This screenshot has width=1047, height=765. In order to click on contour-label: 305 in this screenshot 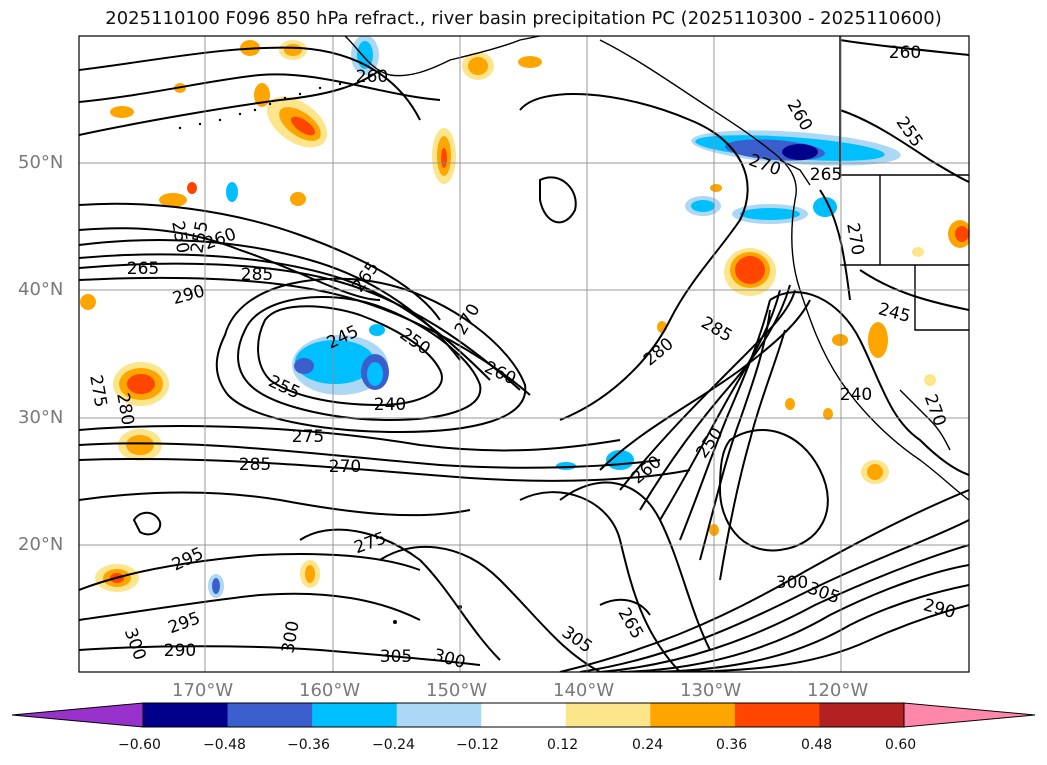, I will do `click(396, 657)`.